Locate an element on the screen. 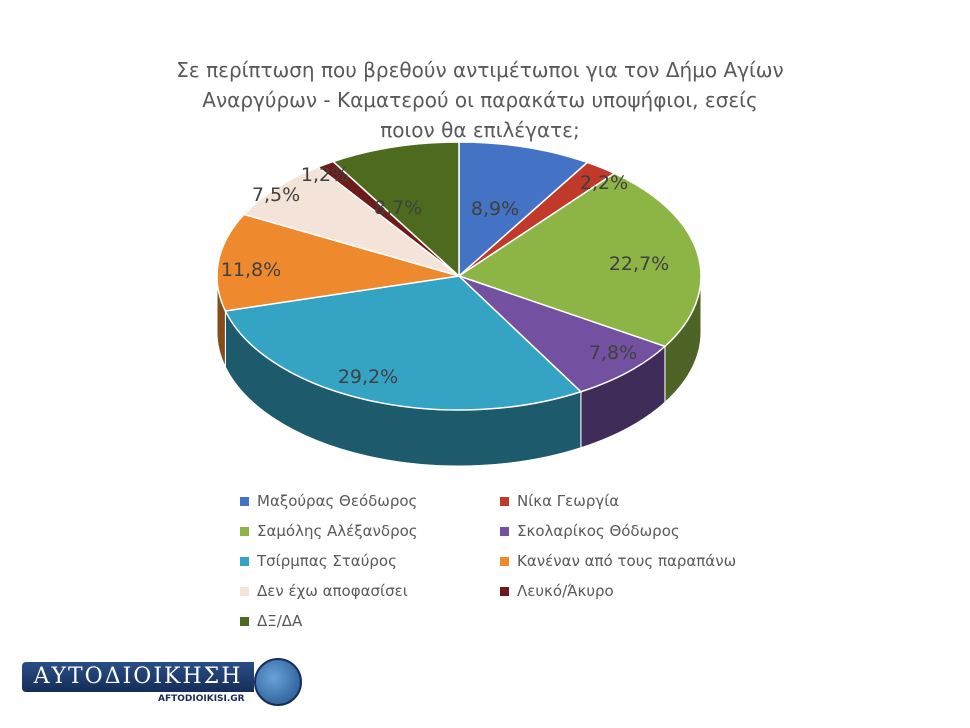  legend-item: Μαξούρας Θεόδωρος is located at coordinates (365, 501).